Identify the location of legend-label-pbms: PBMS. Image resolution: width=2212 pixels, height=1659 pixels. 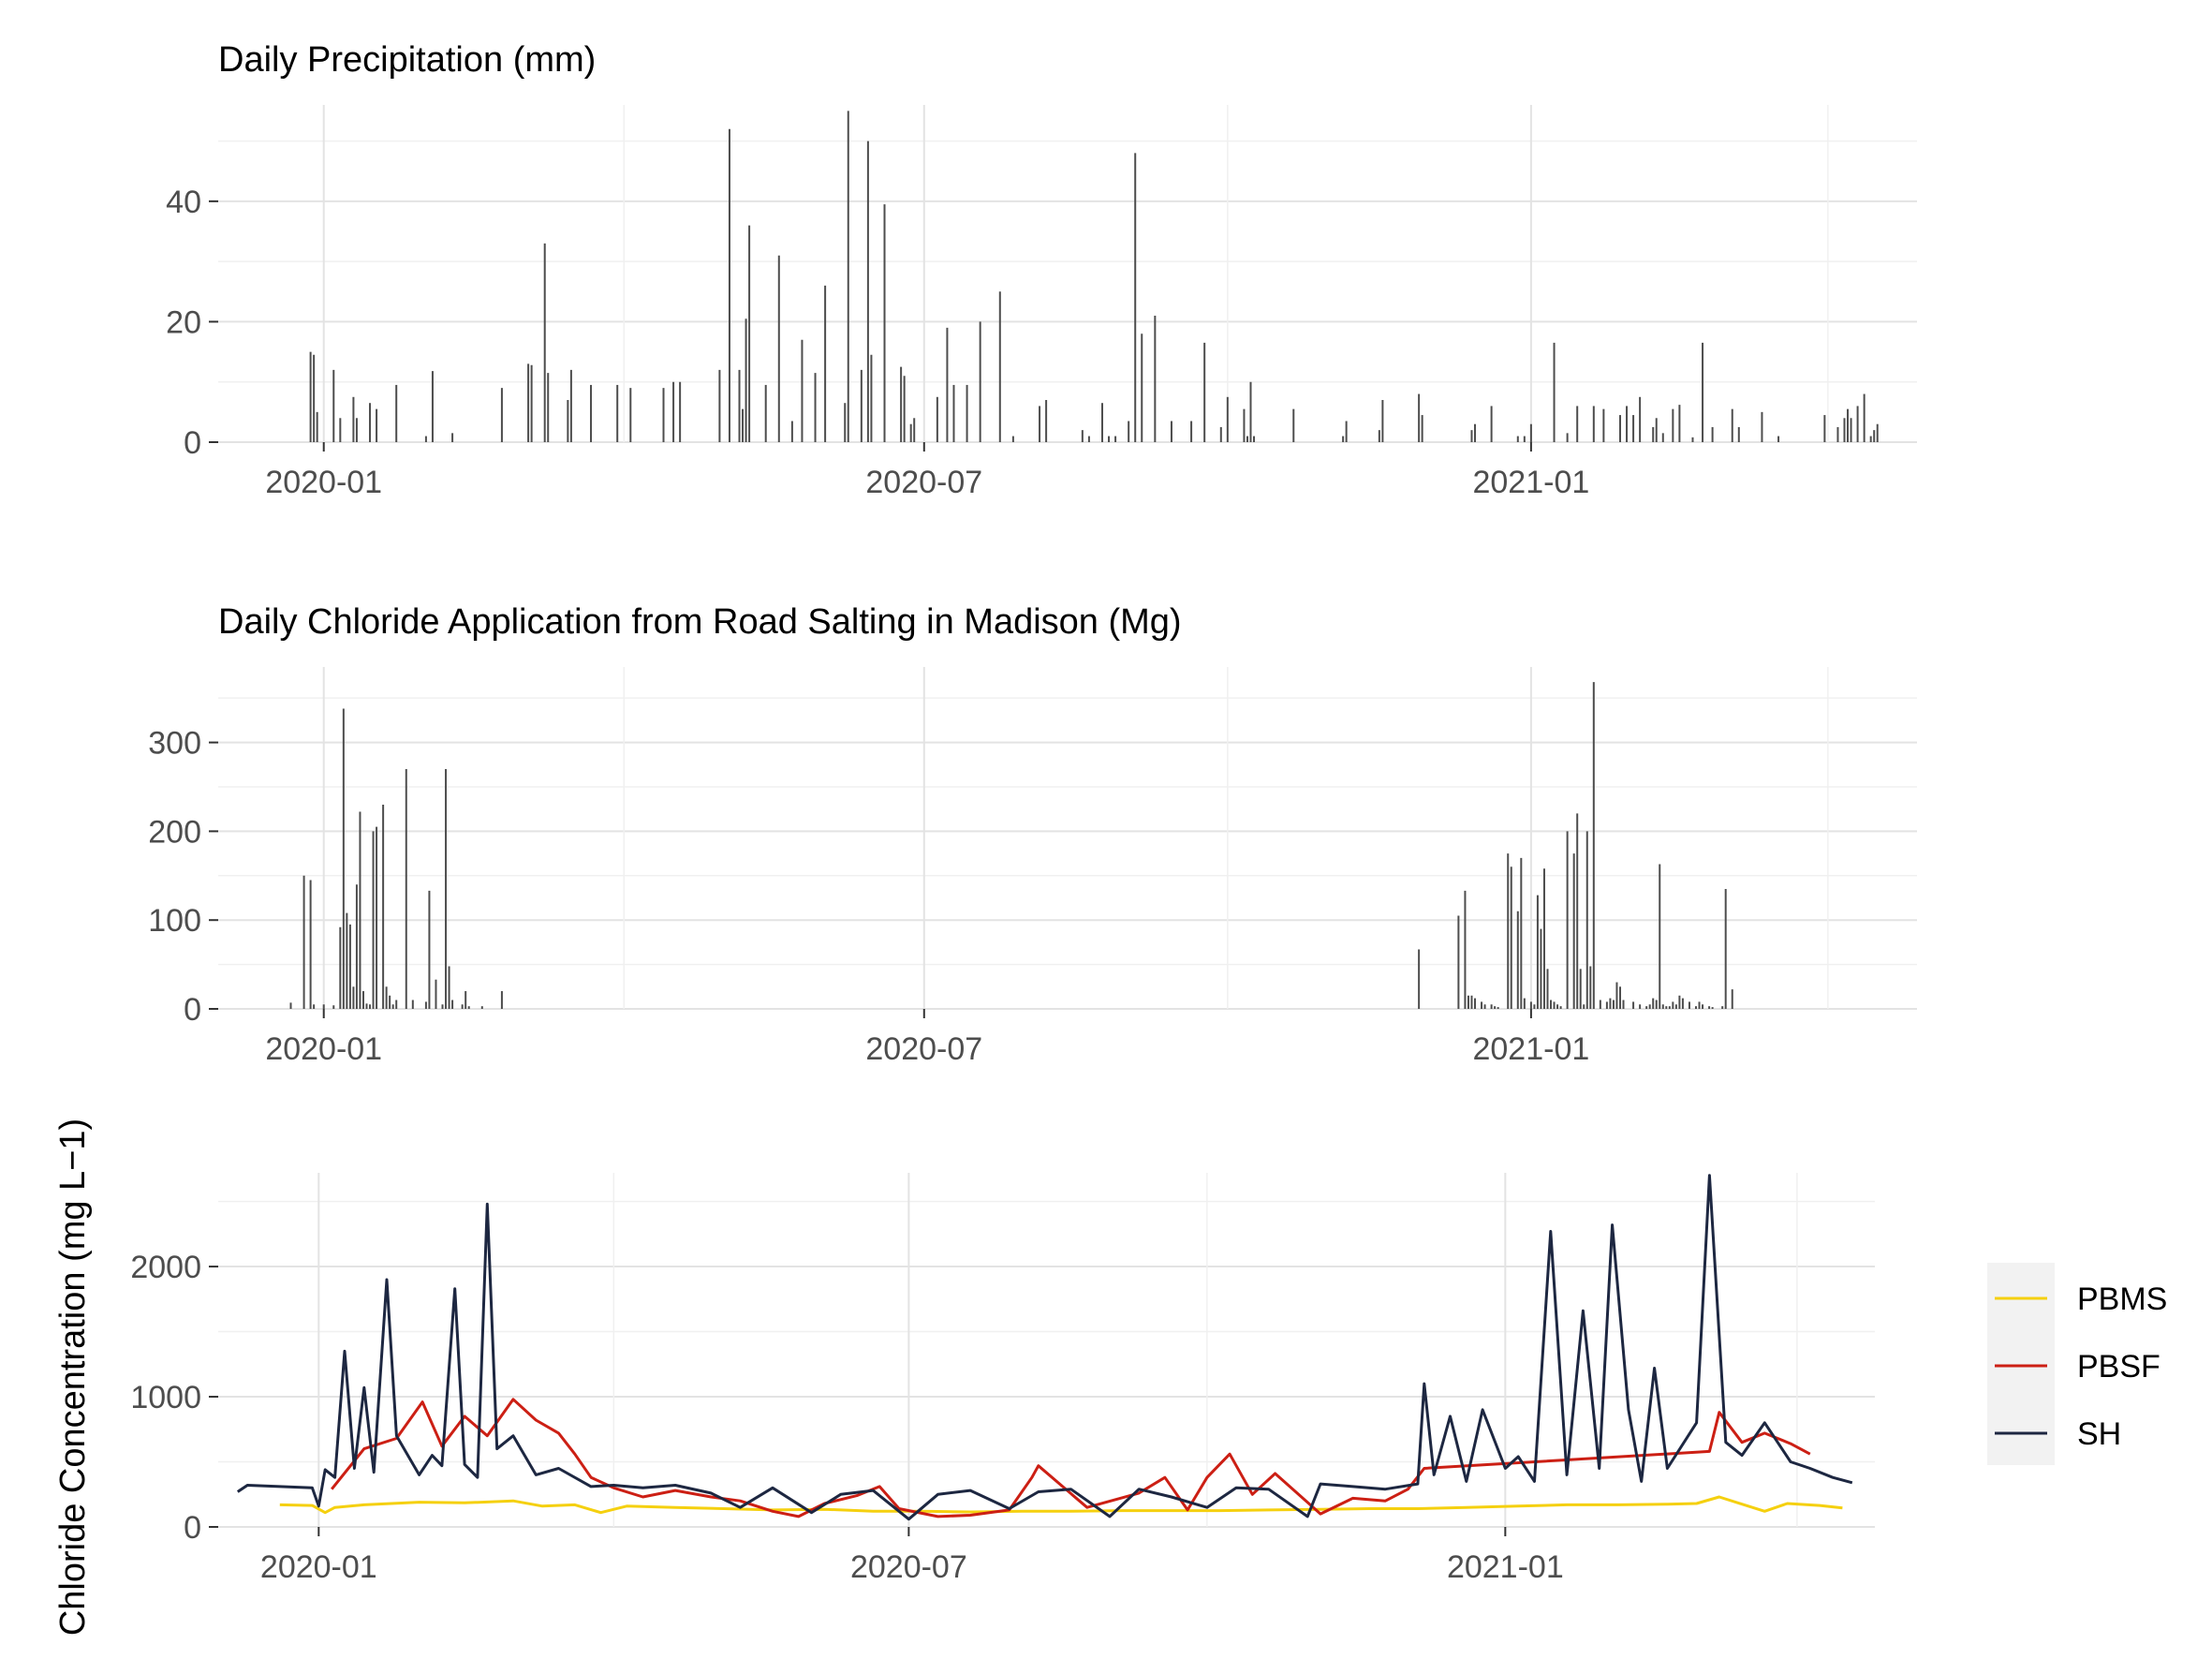
(2122, 1299).